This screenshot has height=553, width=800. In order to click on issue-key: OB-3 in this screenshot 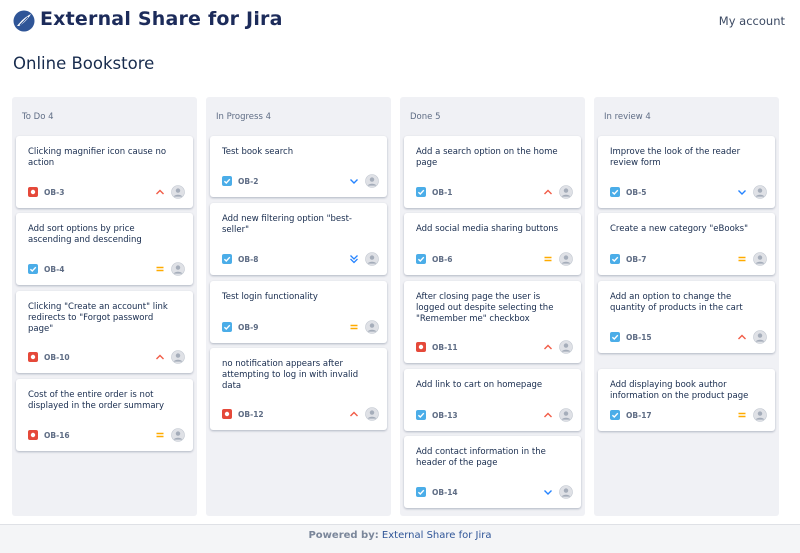, I will do `click(54, 192)`.